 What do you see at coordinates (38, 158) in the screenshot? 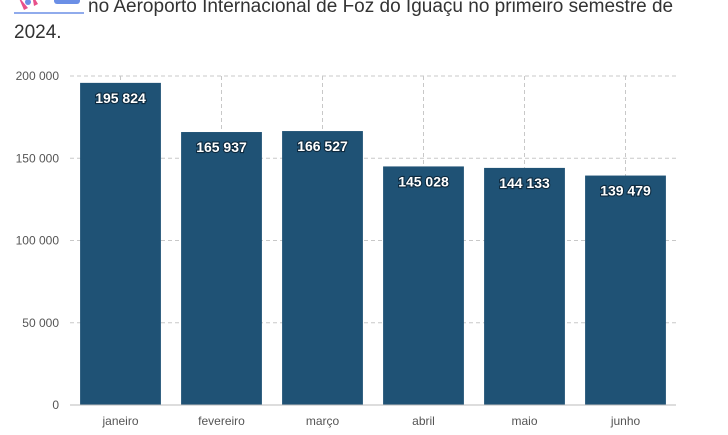
I see `y-tick-label: 150 000` at bounding box center [38, 158].